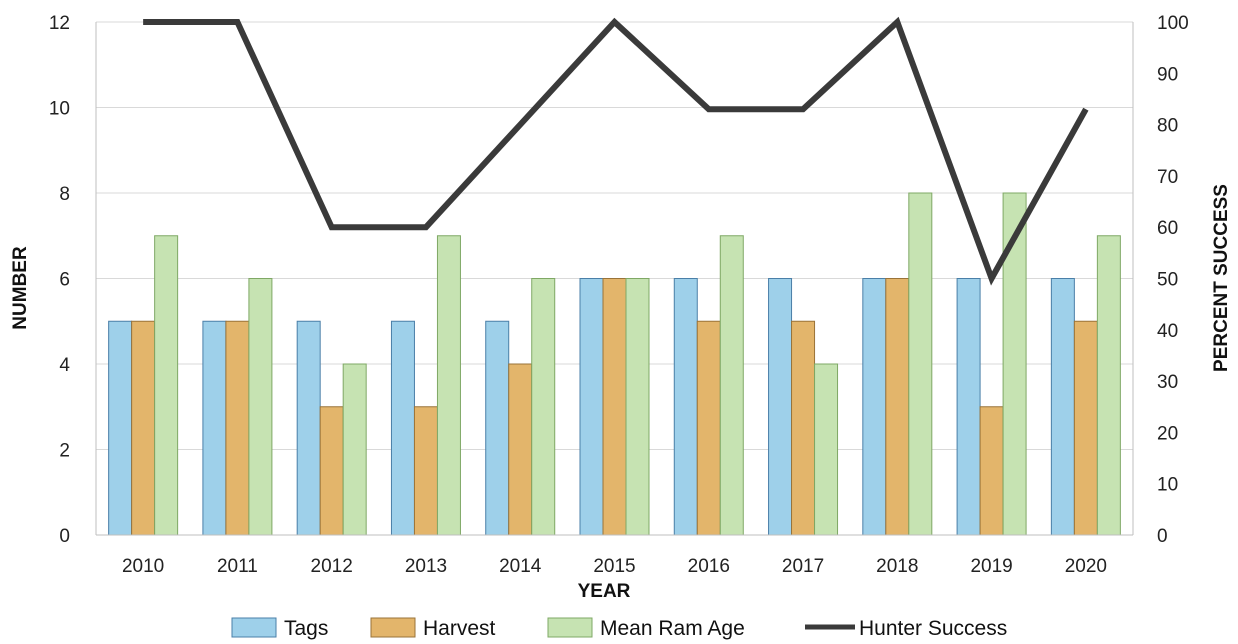  What do you see at coordinates (991, 566) in the screenshot?
I see `x-tick-label: 2019` at bounding box center [991, 566].